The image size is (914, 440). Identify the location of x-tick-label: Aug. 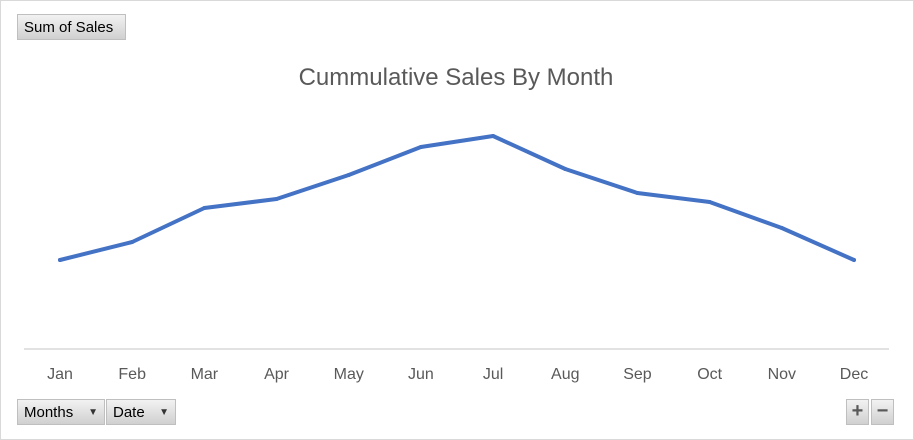
(565, 374).